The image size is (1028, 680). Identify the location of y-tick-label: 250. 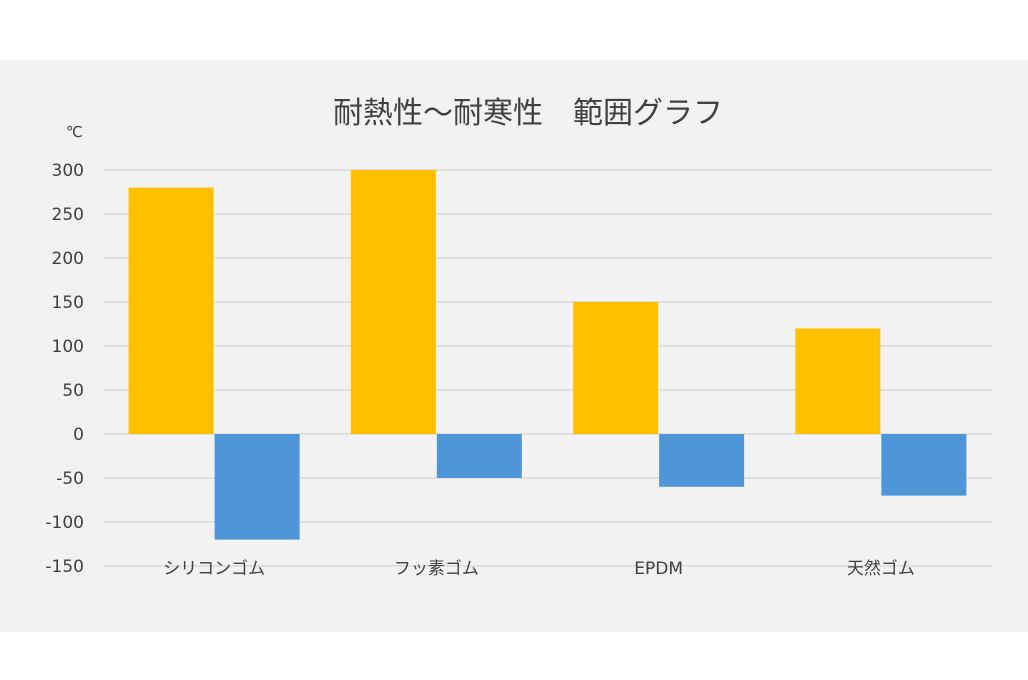
(68, 215).